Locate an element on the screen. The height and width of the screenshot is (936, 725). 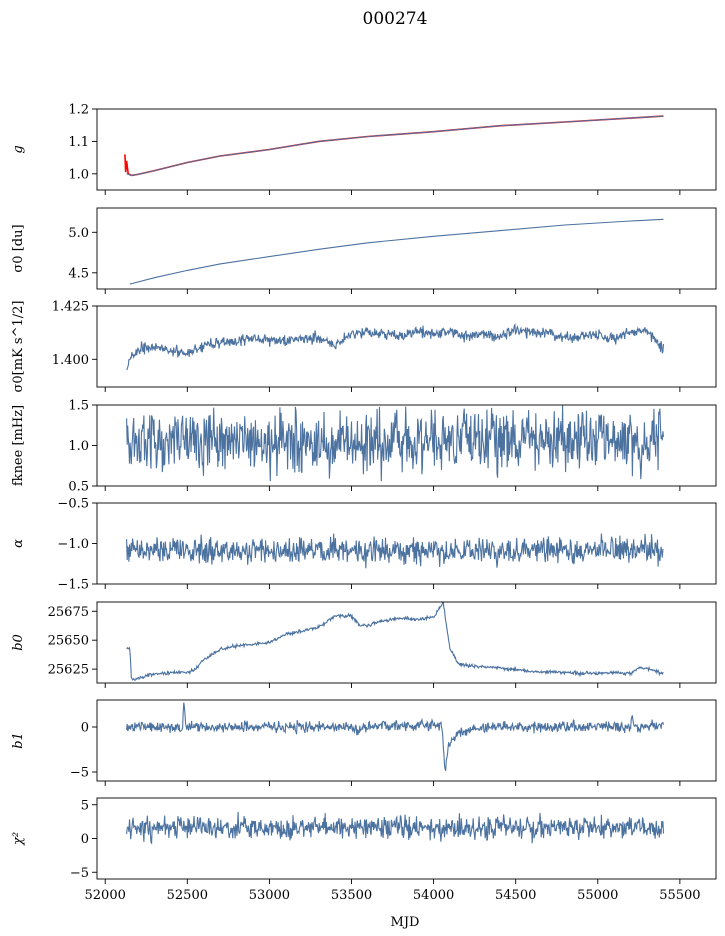
series-fknee is located at coordinates (395, 443).